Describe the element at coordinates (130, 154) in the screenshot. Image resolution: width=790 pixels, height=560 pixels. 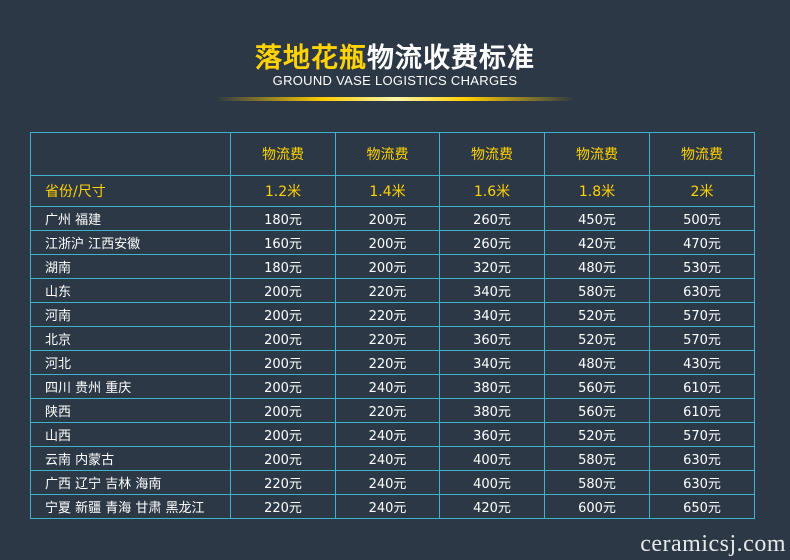
I see `header-blank-cell` at that location.